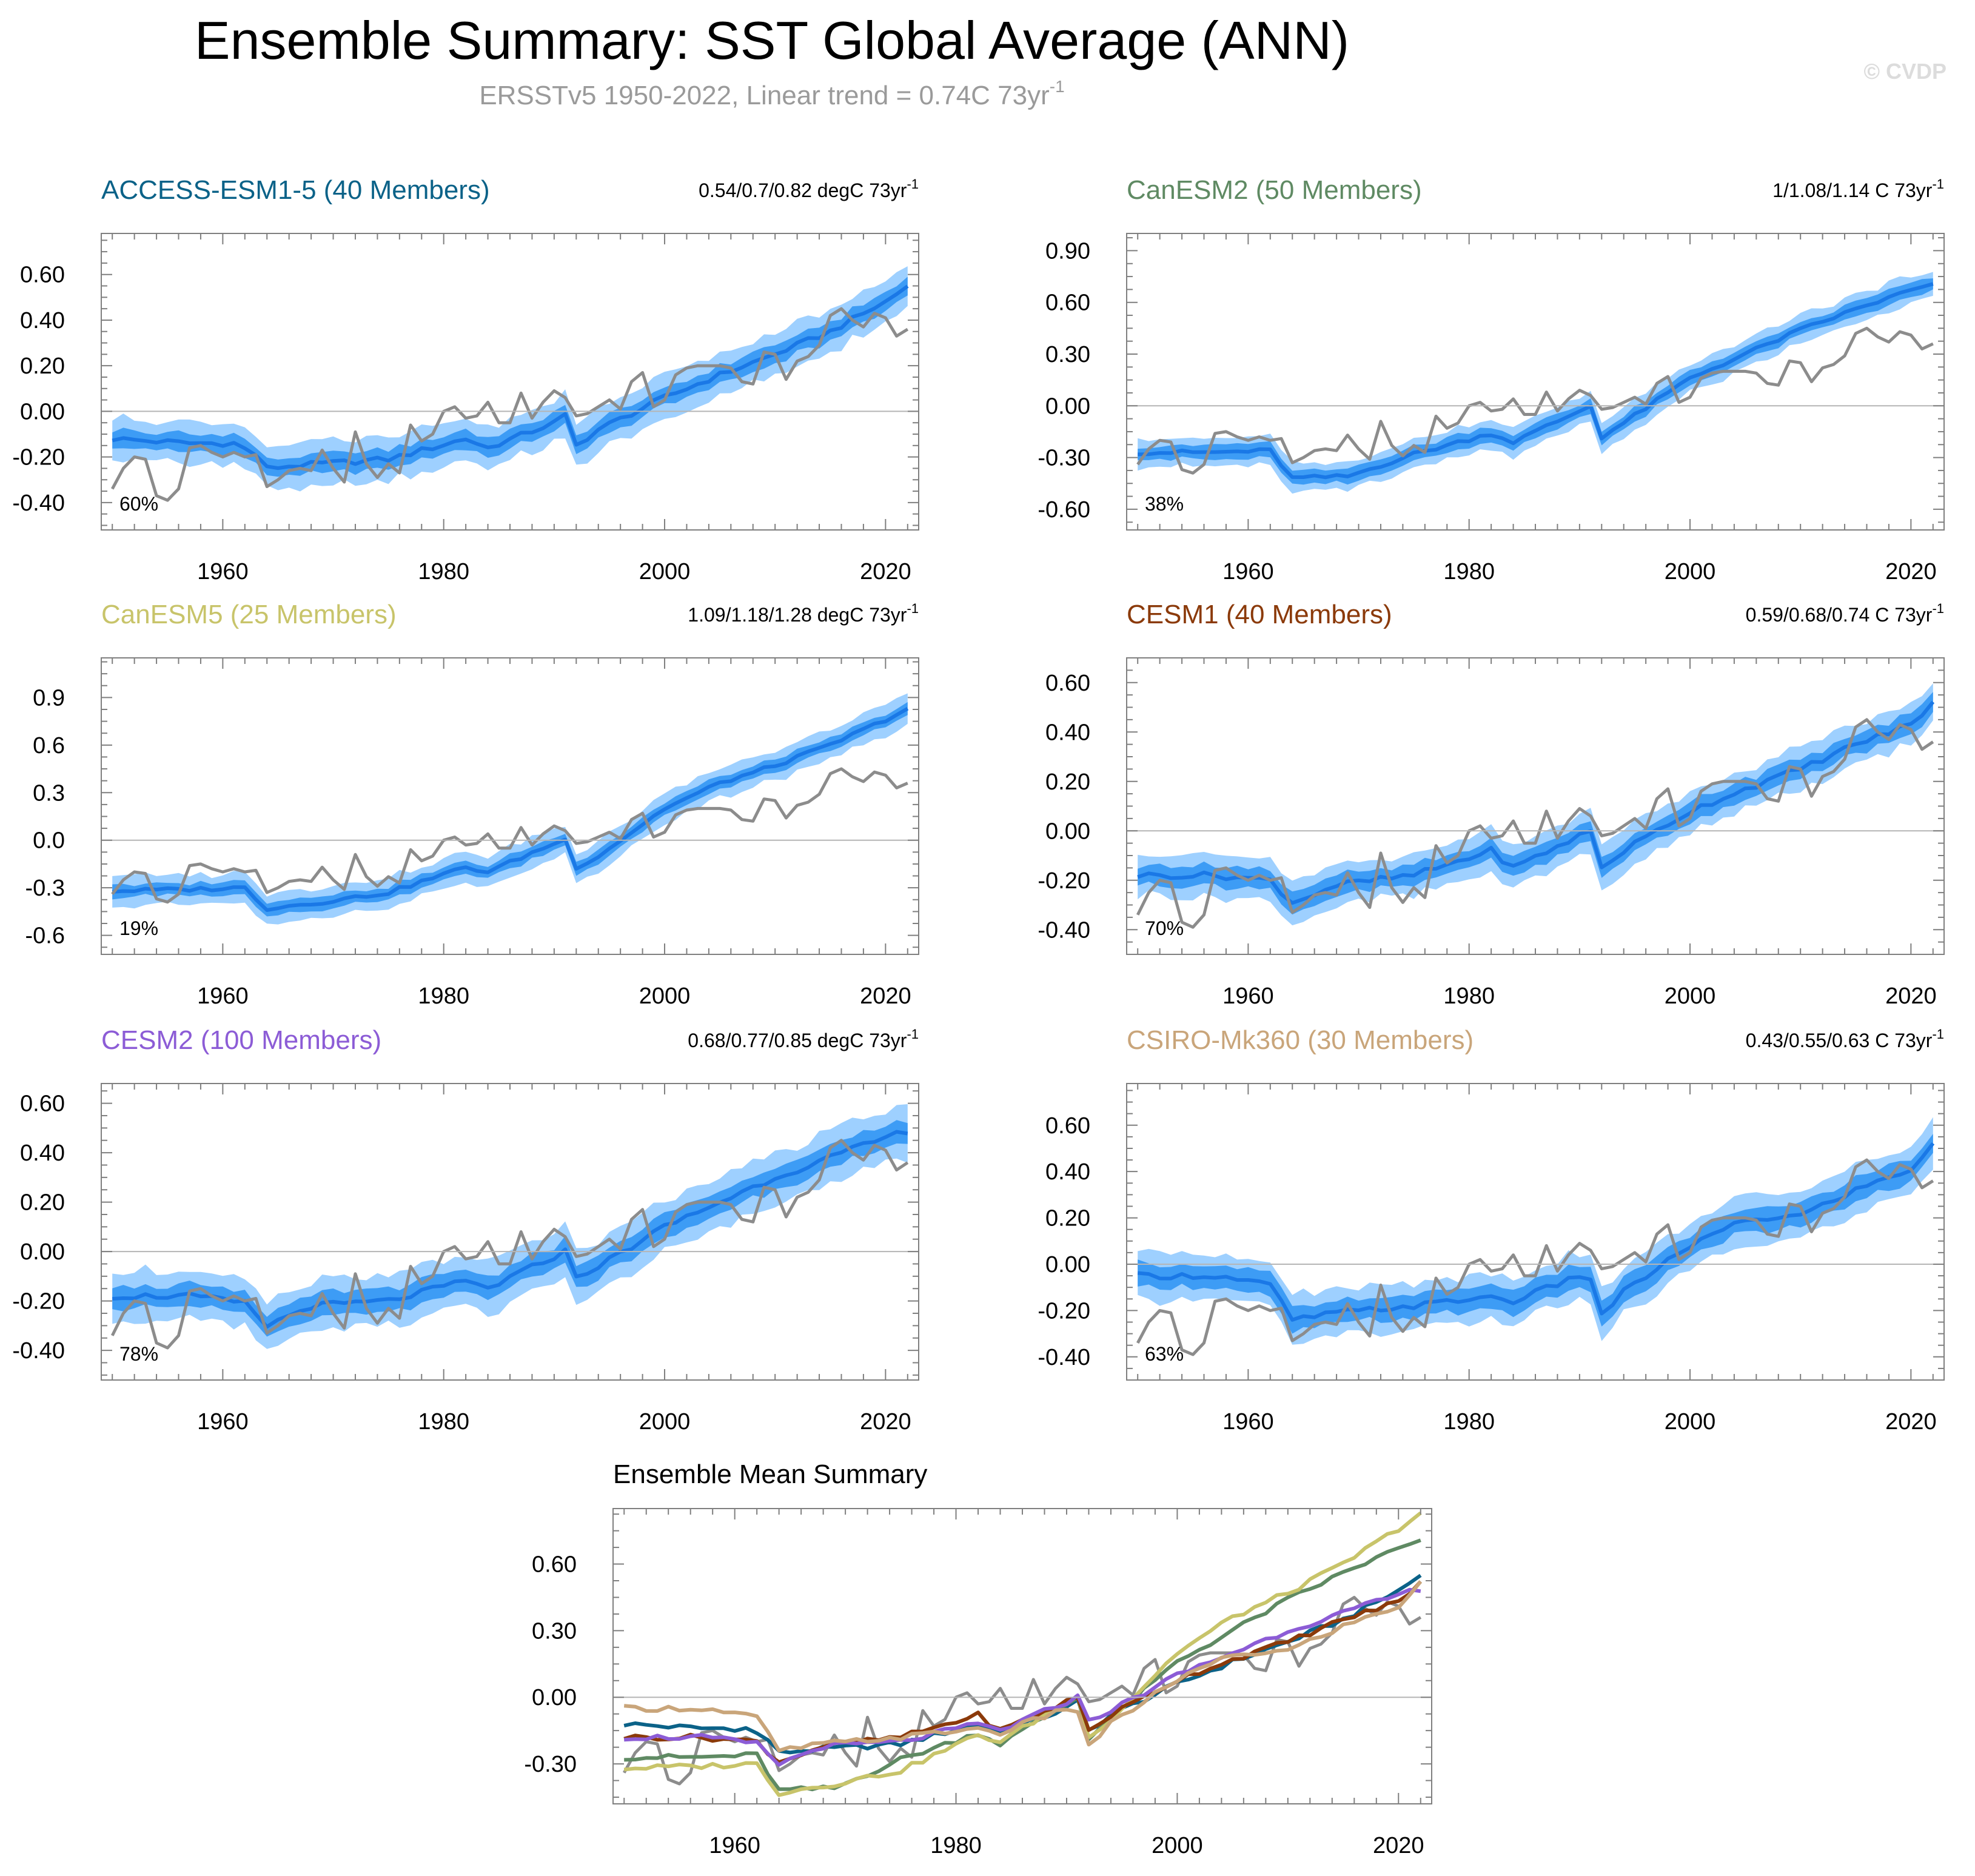  Describe the element at coordinates (770, 1474) in the screenshot. I see `summary-title: Ensemble Mean Summary` at that location.